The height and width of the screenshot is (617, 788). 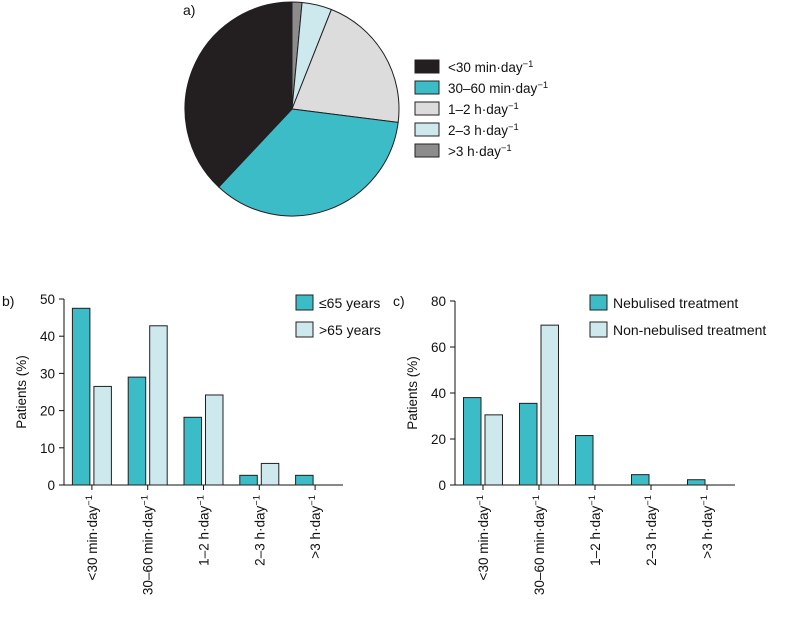 What do you see at coordinates (528, 444) in the screenshot?
I see `bar-nebulised-treatment-30-60-min-day` at bounding box center [528, 444].